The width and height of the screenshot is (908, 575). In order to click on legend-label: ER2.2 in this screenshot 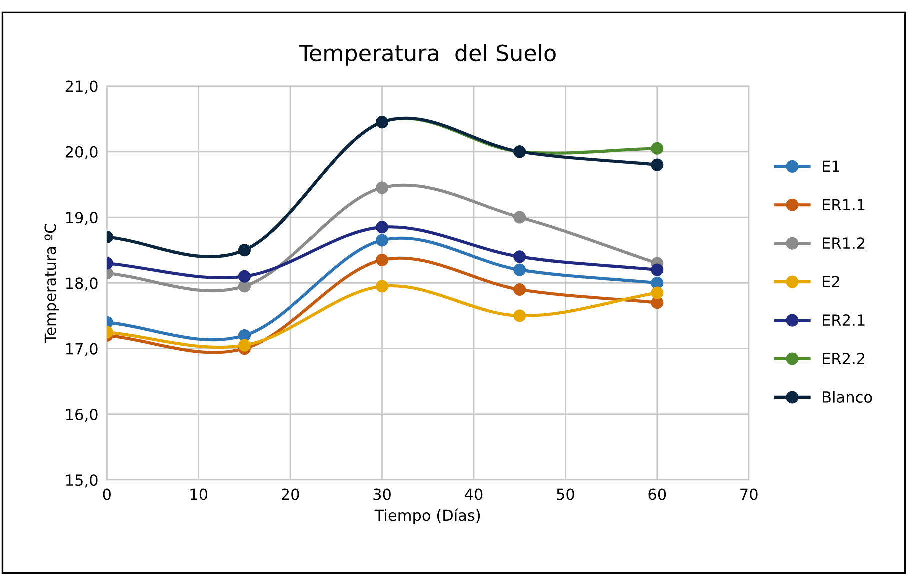, I will do `click(844, 358)`.